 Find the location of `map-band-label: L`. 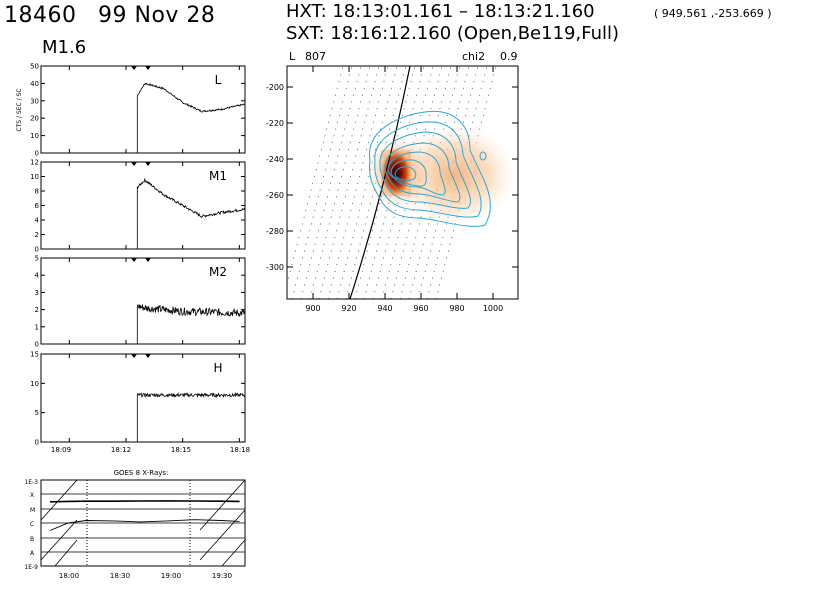

map-band-label: L is located at coordinates (292, 56).